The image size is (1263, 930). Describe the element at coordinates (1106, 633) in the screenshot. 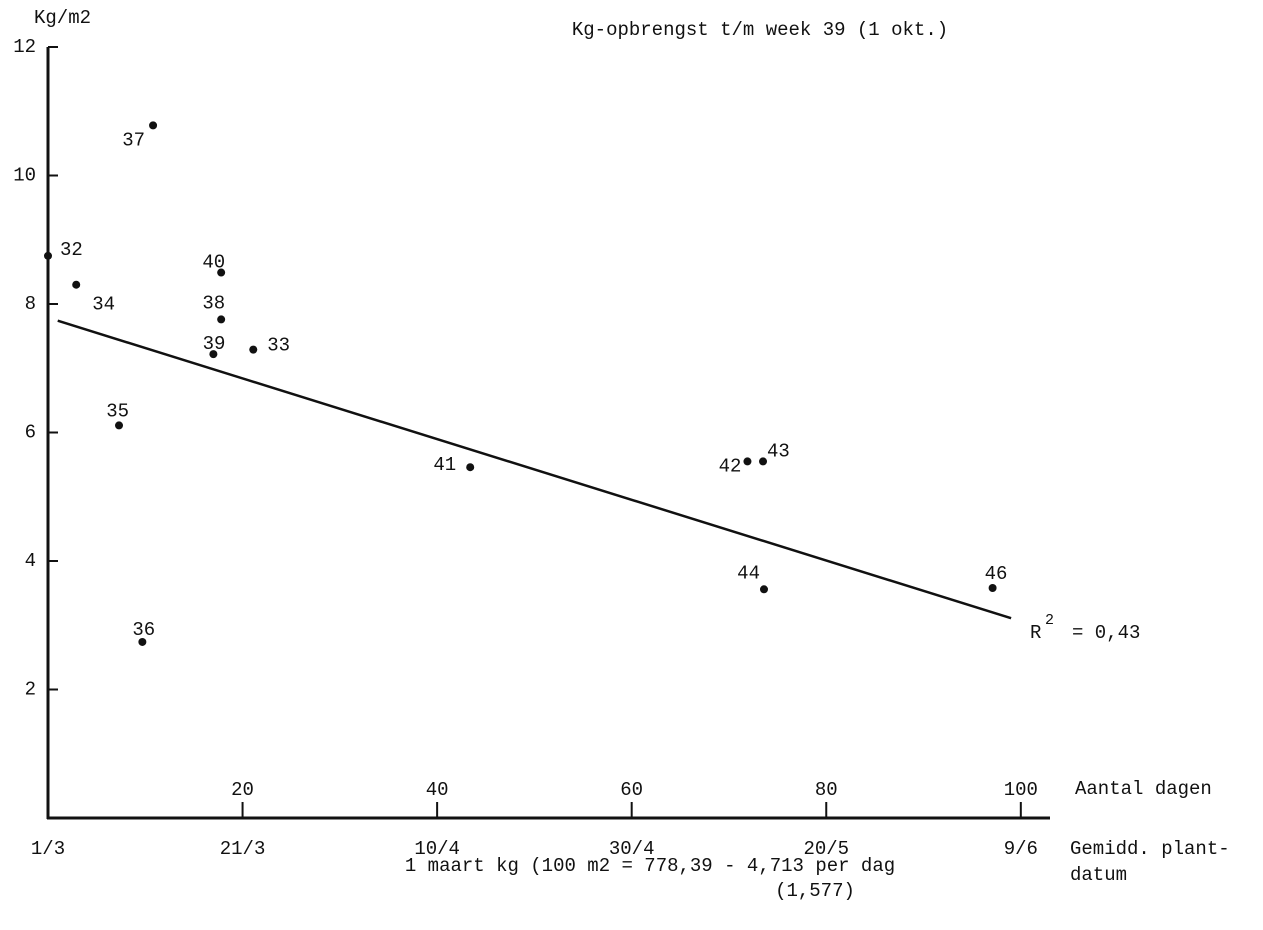

I see `r-squared: = 0,43` at that location.